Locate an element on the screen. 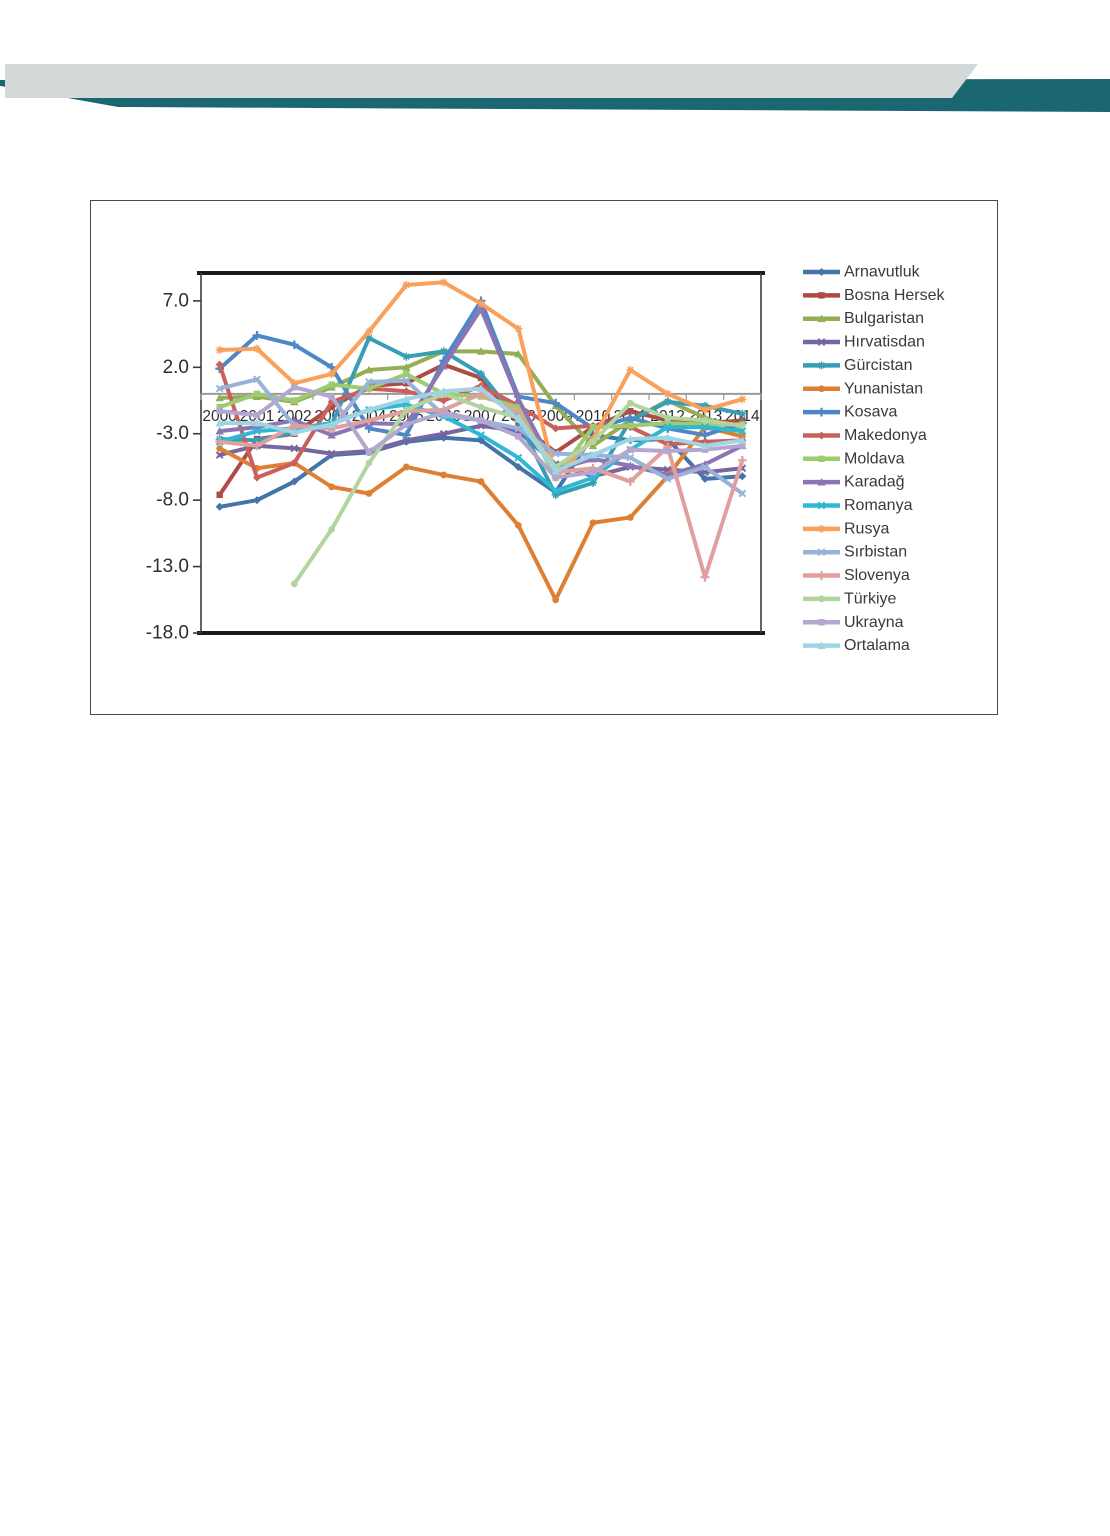 The width and height of the screenshot is (1110, 1536). legend-label-Moldava: Moldava is located at coordinates (874, 458).